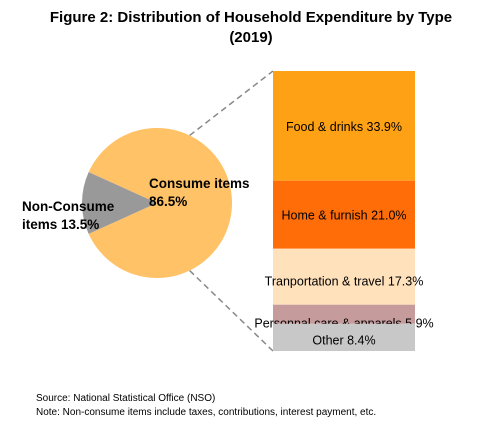 Image resolution: width=502 pixels, height=427 pixels. What do you see at coordinates (251, 37) in the screenshot?
I see `title-line-2: (2019)` at bounding box center [251, 37].